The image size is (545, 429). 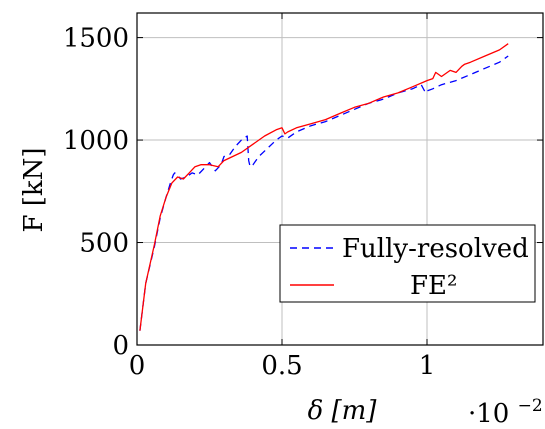 I want to click on x-axis-label: δ [m], so click(x=343, y=411).